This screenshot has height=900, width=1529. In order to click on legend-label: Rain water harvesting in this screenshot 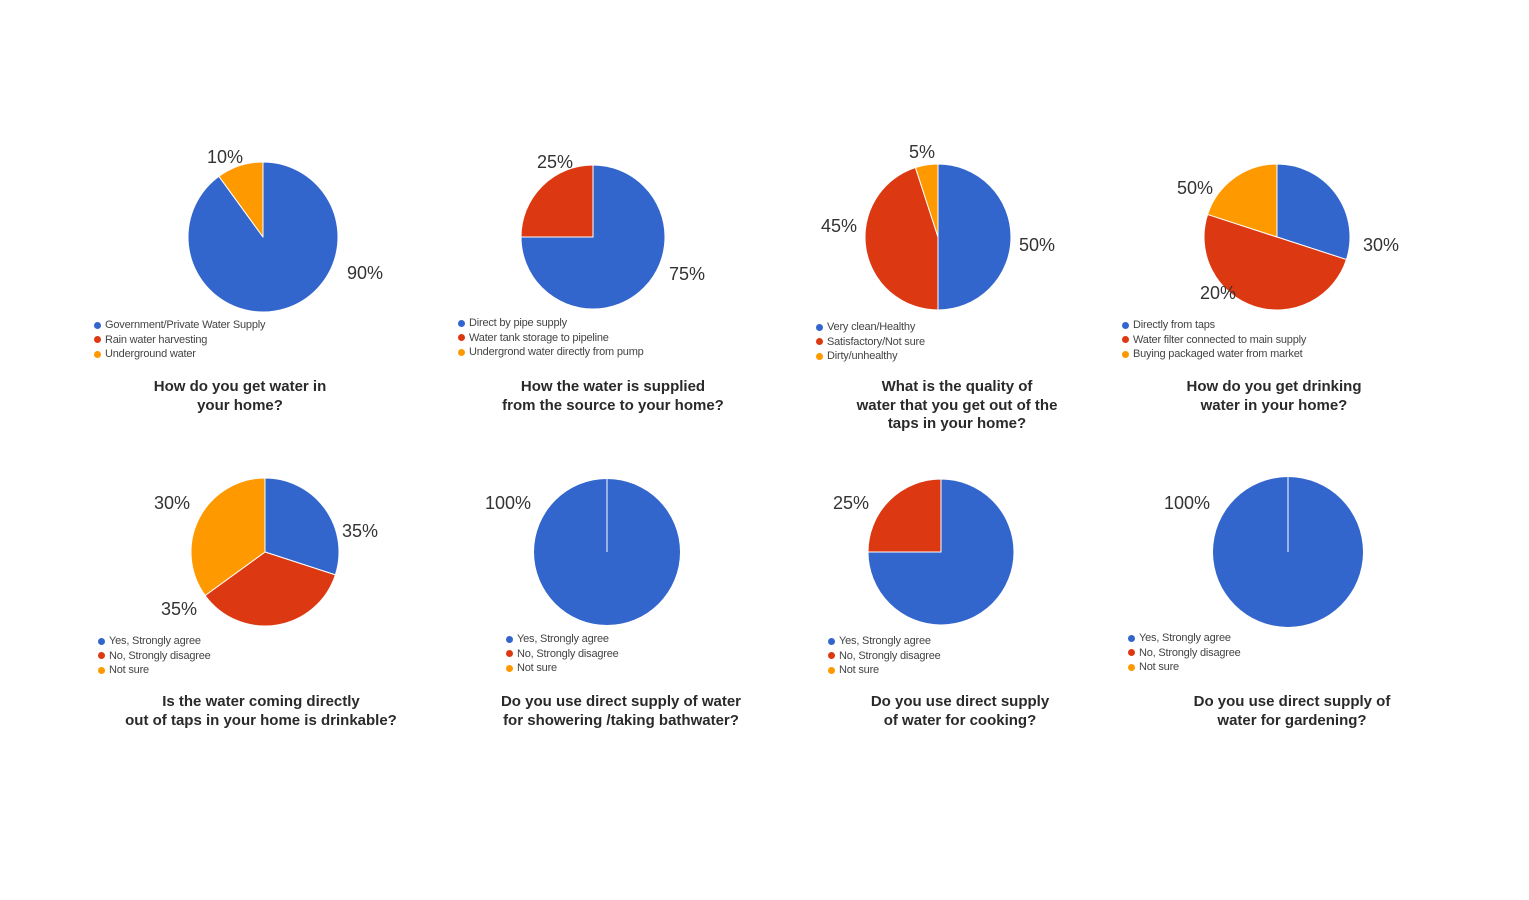, I will do `click(156, 339)`.